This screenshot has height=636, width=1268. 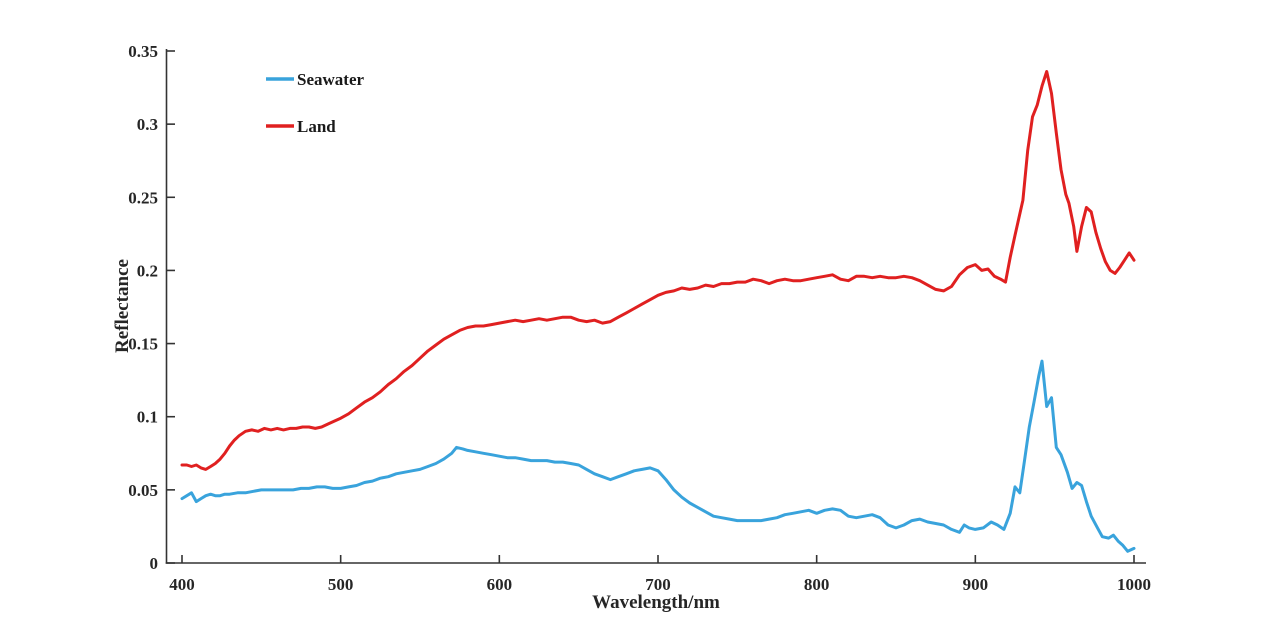 What do you see at coordinates (143, 490) in the screenshot?
I see `y-tick-label: 0.05` at bounding box center [143, 490].